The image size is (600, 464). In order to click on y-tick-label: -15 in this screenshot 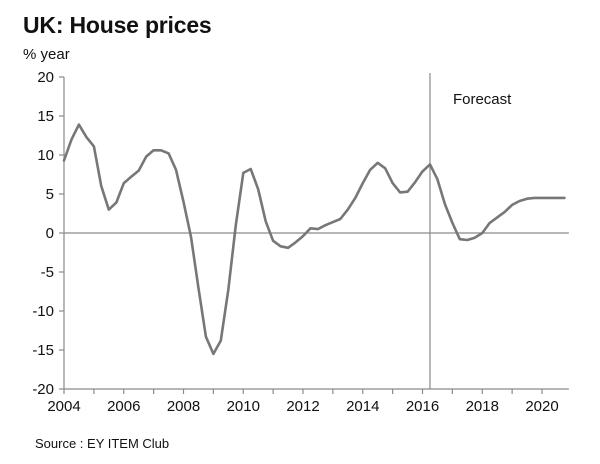, I will do `click(43, 350)`.